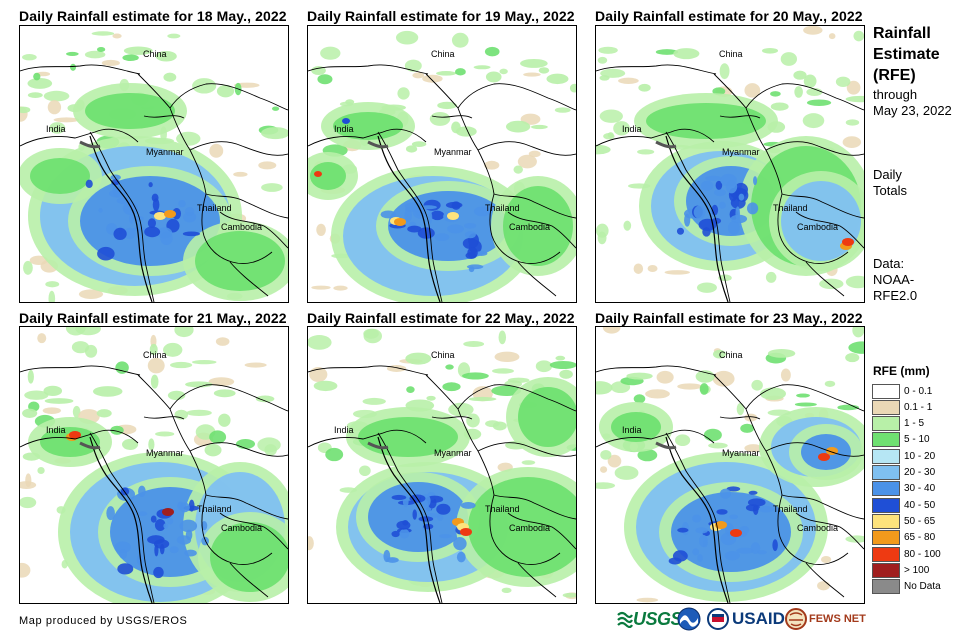 This screenshot has height=639, width=967. What do you see at coordinates (922, 554) in the screenshot?
I see `legend-label: 80 - 100` at bounding box center [922, 554].